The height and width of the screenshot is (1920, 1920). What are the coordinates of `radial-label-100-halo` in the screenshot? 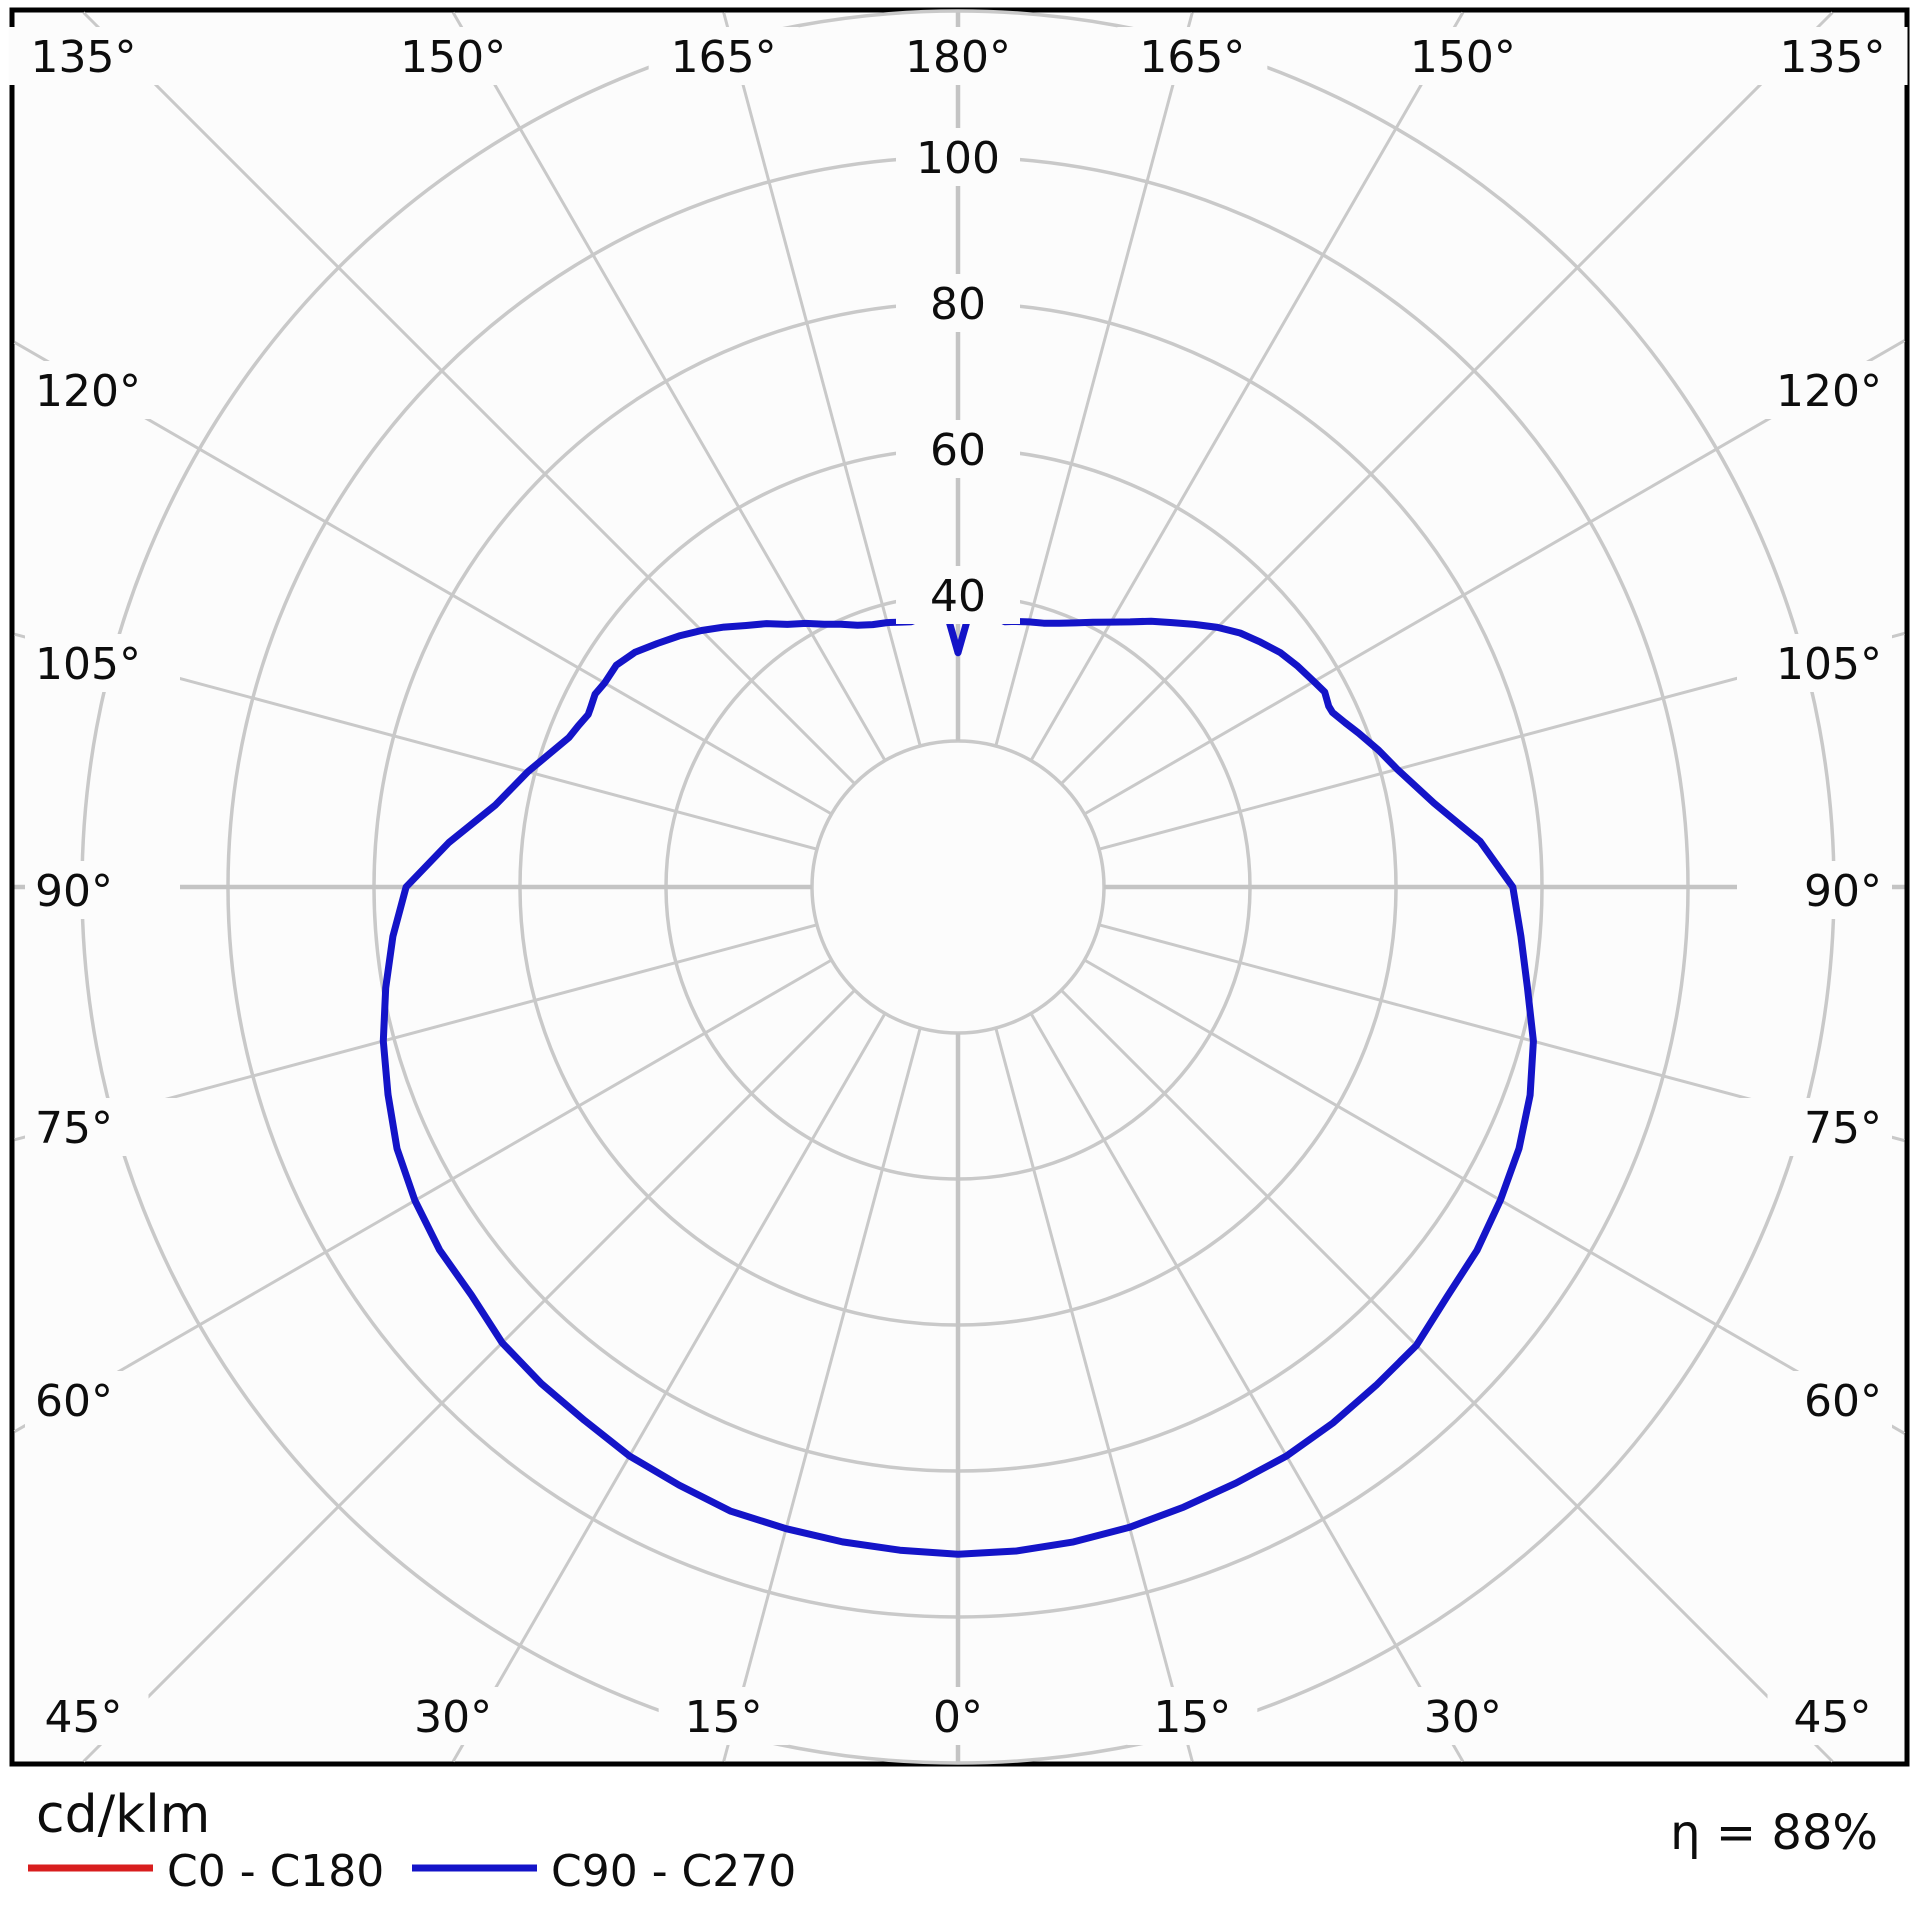 It's located at (958, 157).